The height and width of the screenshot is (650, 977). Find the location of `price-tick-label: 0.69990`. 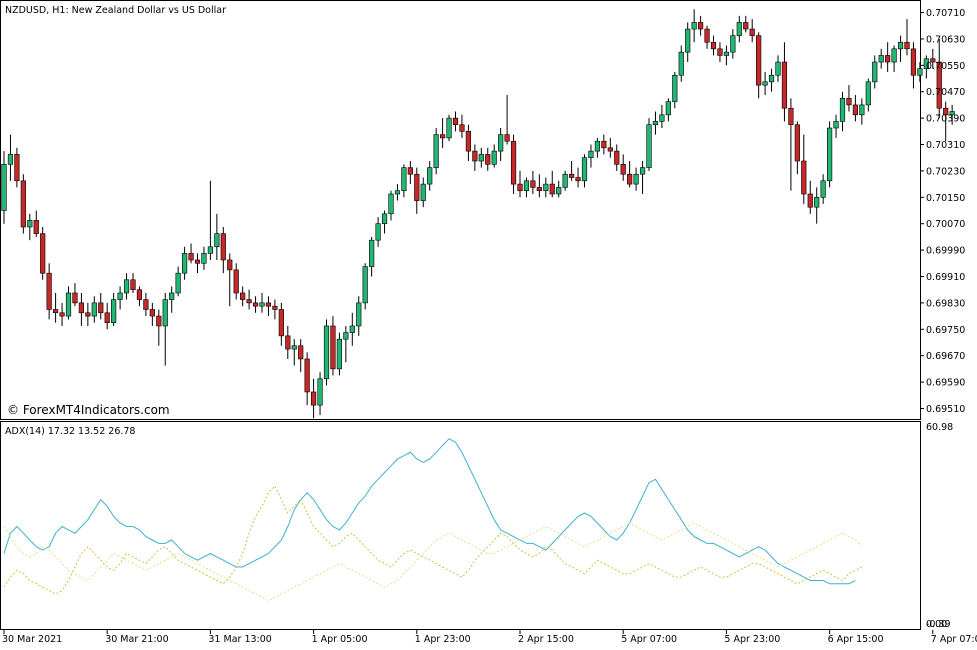

price-tick-label: 0.69990 is located at coordinates (945, 251).